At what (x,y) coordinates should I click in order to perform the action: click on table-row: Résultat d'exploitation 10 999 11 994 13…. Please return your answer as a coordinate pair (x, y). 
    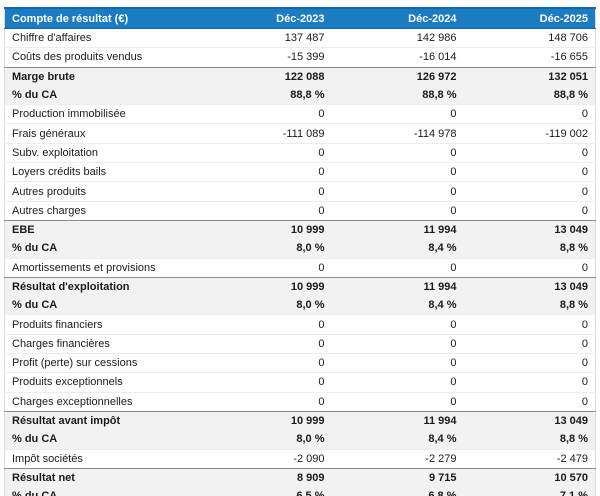
    Looking at the image, I should click on (300, 287).